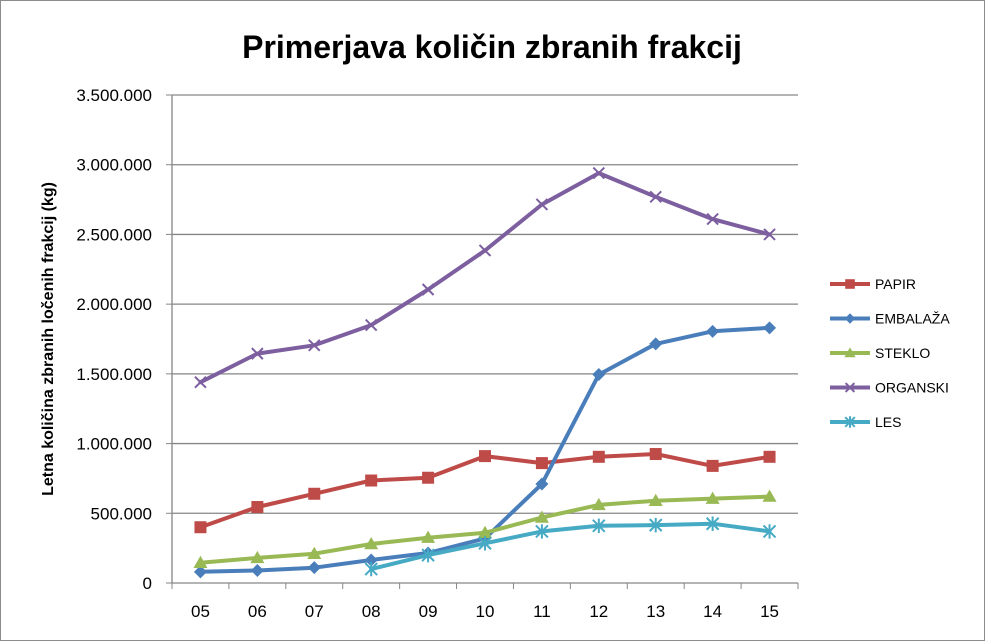 The image size is (985, 641). Describe the element at coordinates (769, 611) in the screenshot. I see `x-tick-label: 15` at that location.